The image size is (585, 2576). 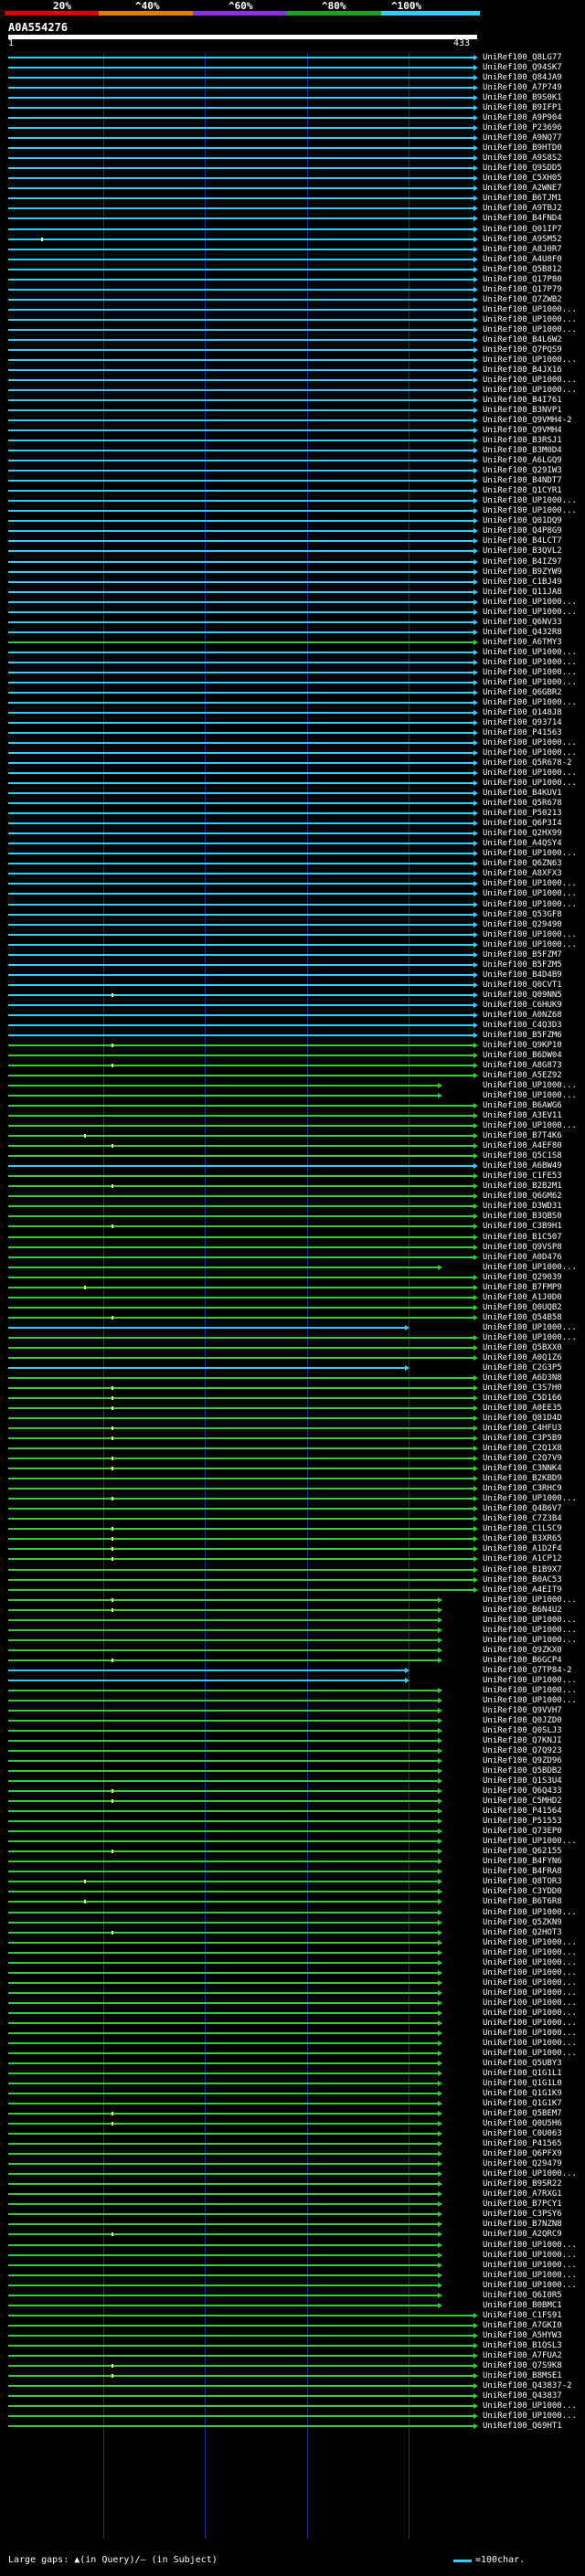 What do you see at coordinates (293, 1429) in the screenshot?
I see `hit-row: UniRef100_C4HFU3` at bounding box center [293, 1429].